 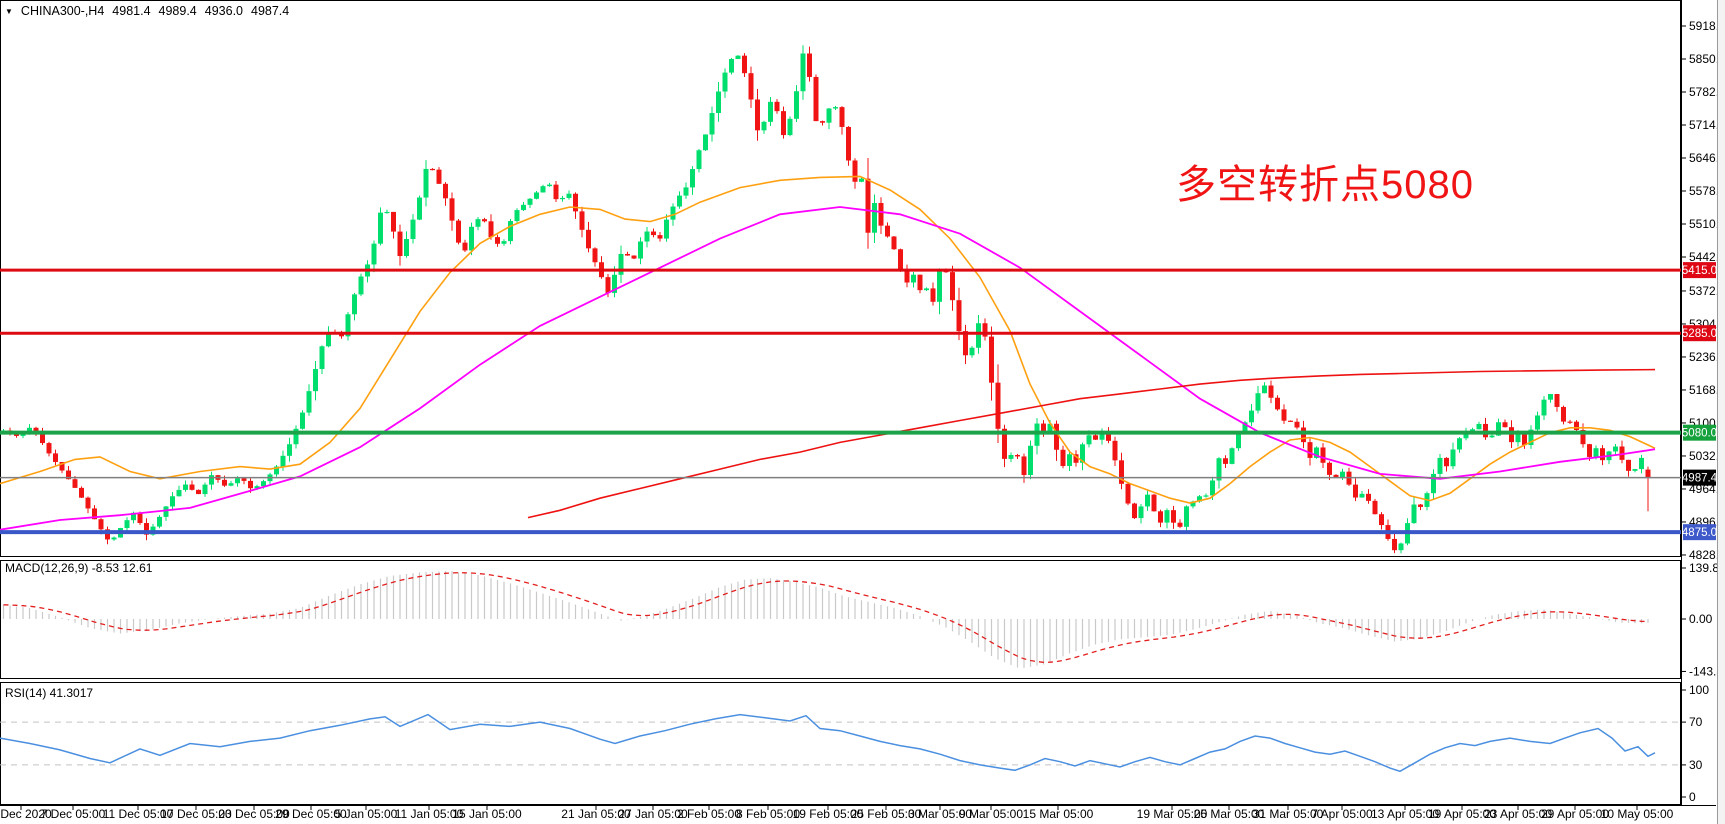 What do you see at coordinates (768, 814) in the screenshot?
I see `time-tick-label: 8 Feb 05:00` at bounding box center [768, 814].